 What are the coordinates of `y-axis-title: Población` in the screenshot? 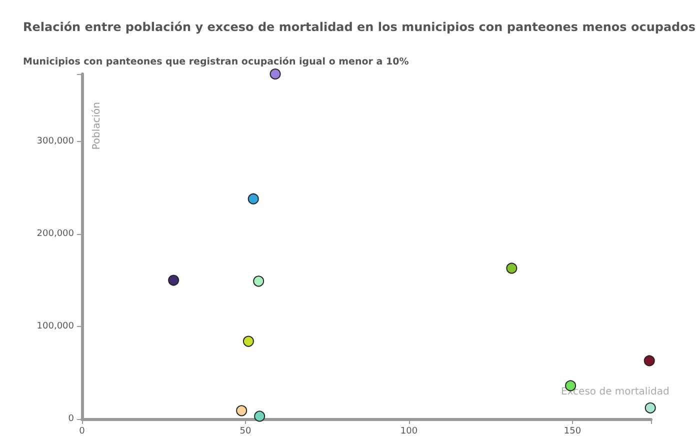 It's located at (97, 126).